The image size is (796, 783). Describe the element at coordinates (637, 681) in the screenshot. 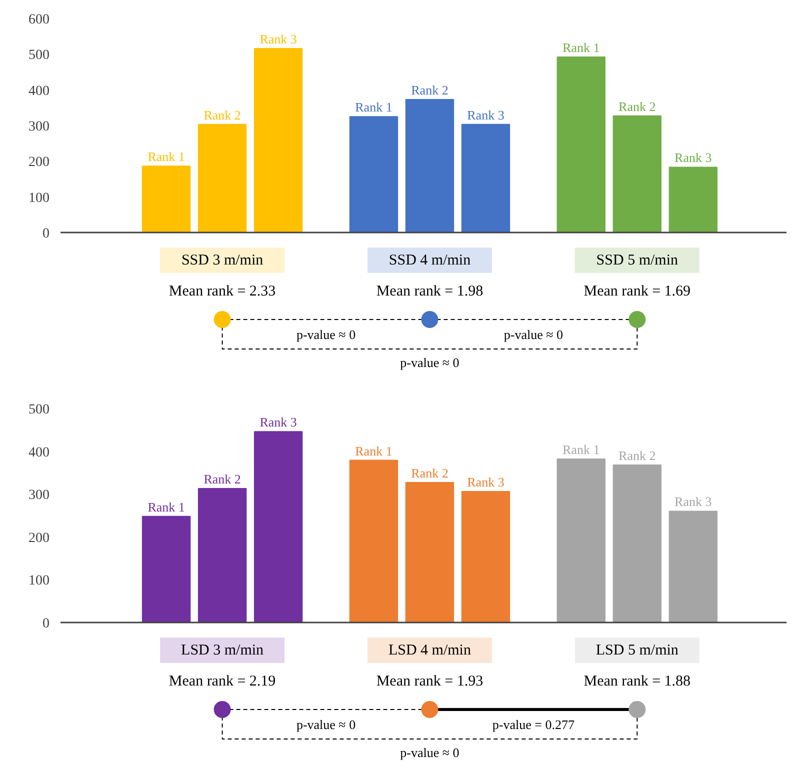

I see `text: Mean rank = 1.88` at that location.